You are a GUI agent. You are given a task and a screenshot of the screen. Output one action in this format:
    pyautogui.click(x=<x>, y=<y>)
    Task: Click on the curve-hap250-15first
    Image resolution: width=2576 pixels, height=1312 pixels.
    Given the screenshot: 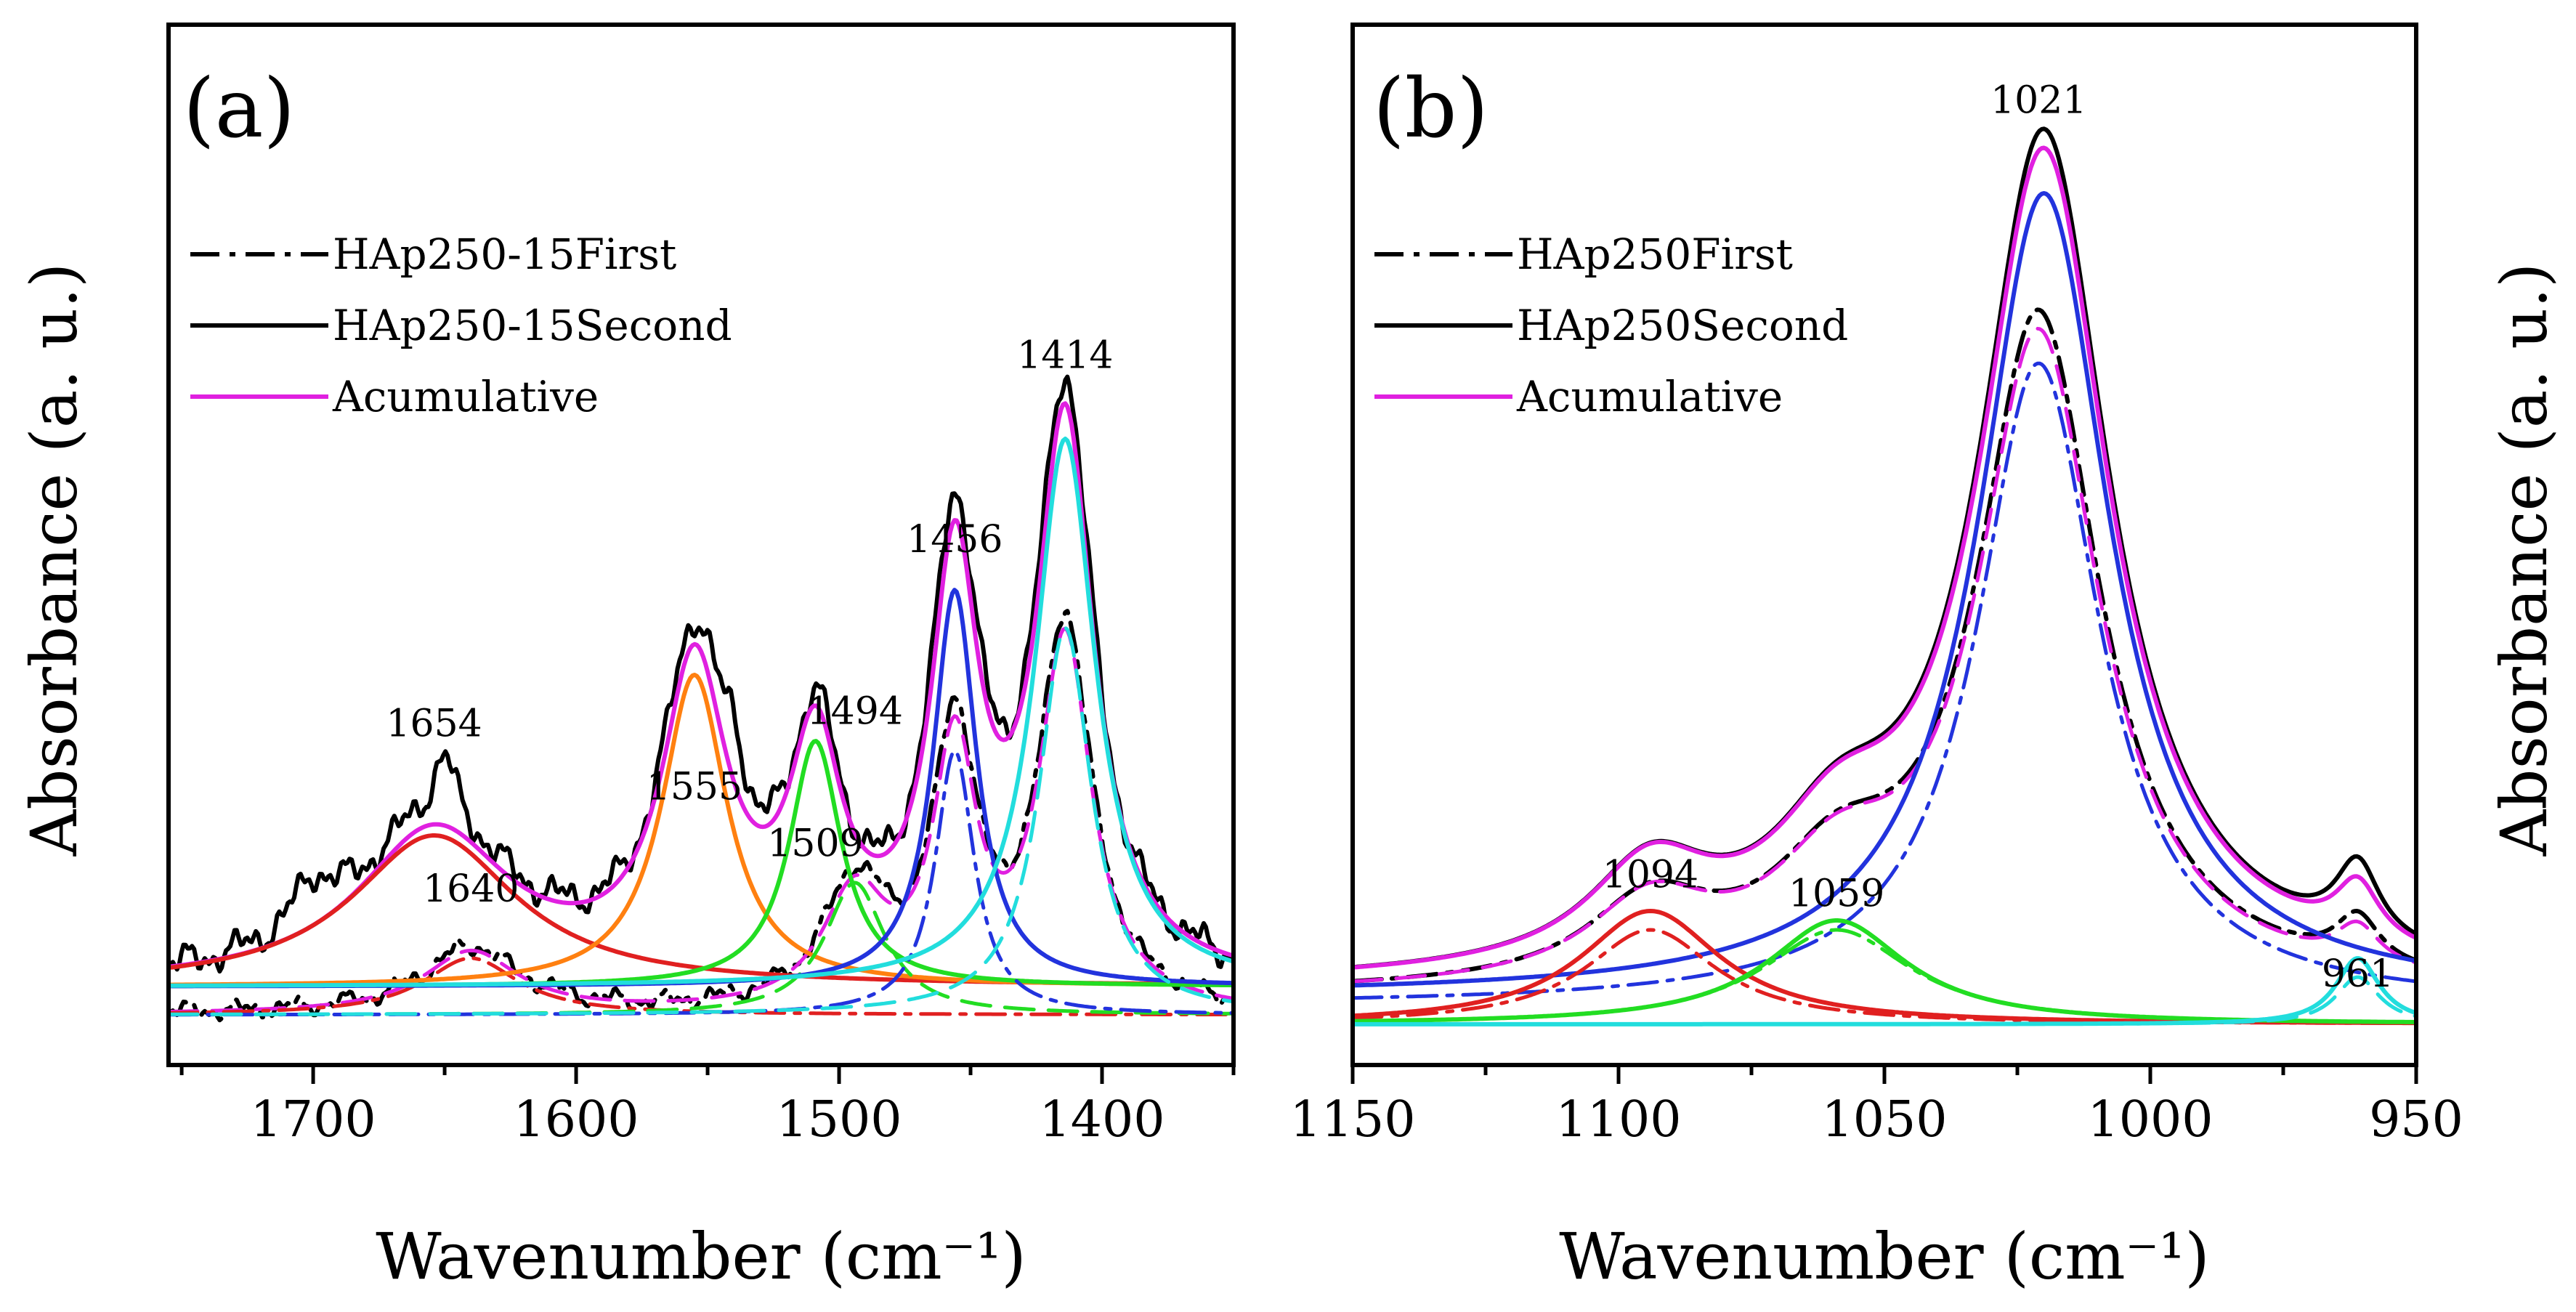 What is the action you would take?
    pyautogui.click(x=701, y=816)
    